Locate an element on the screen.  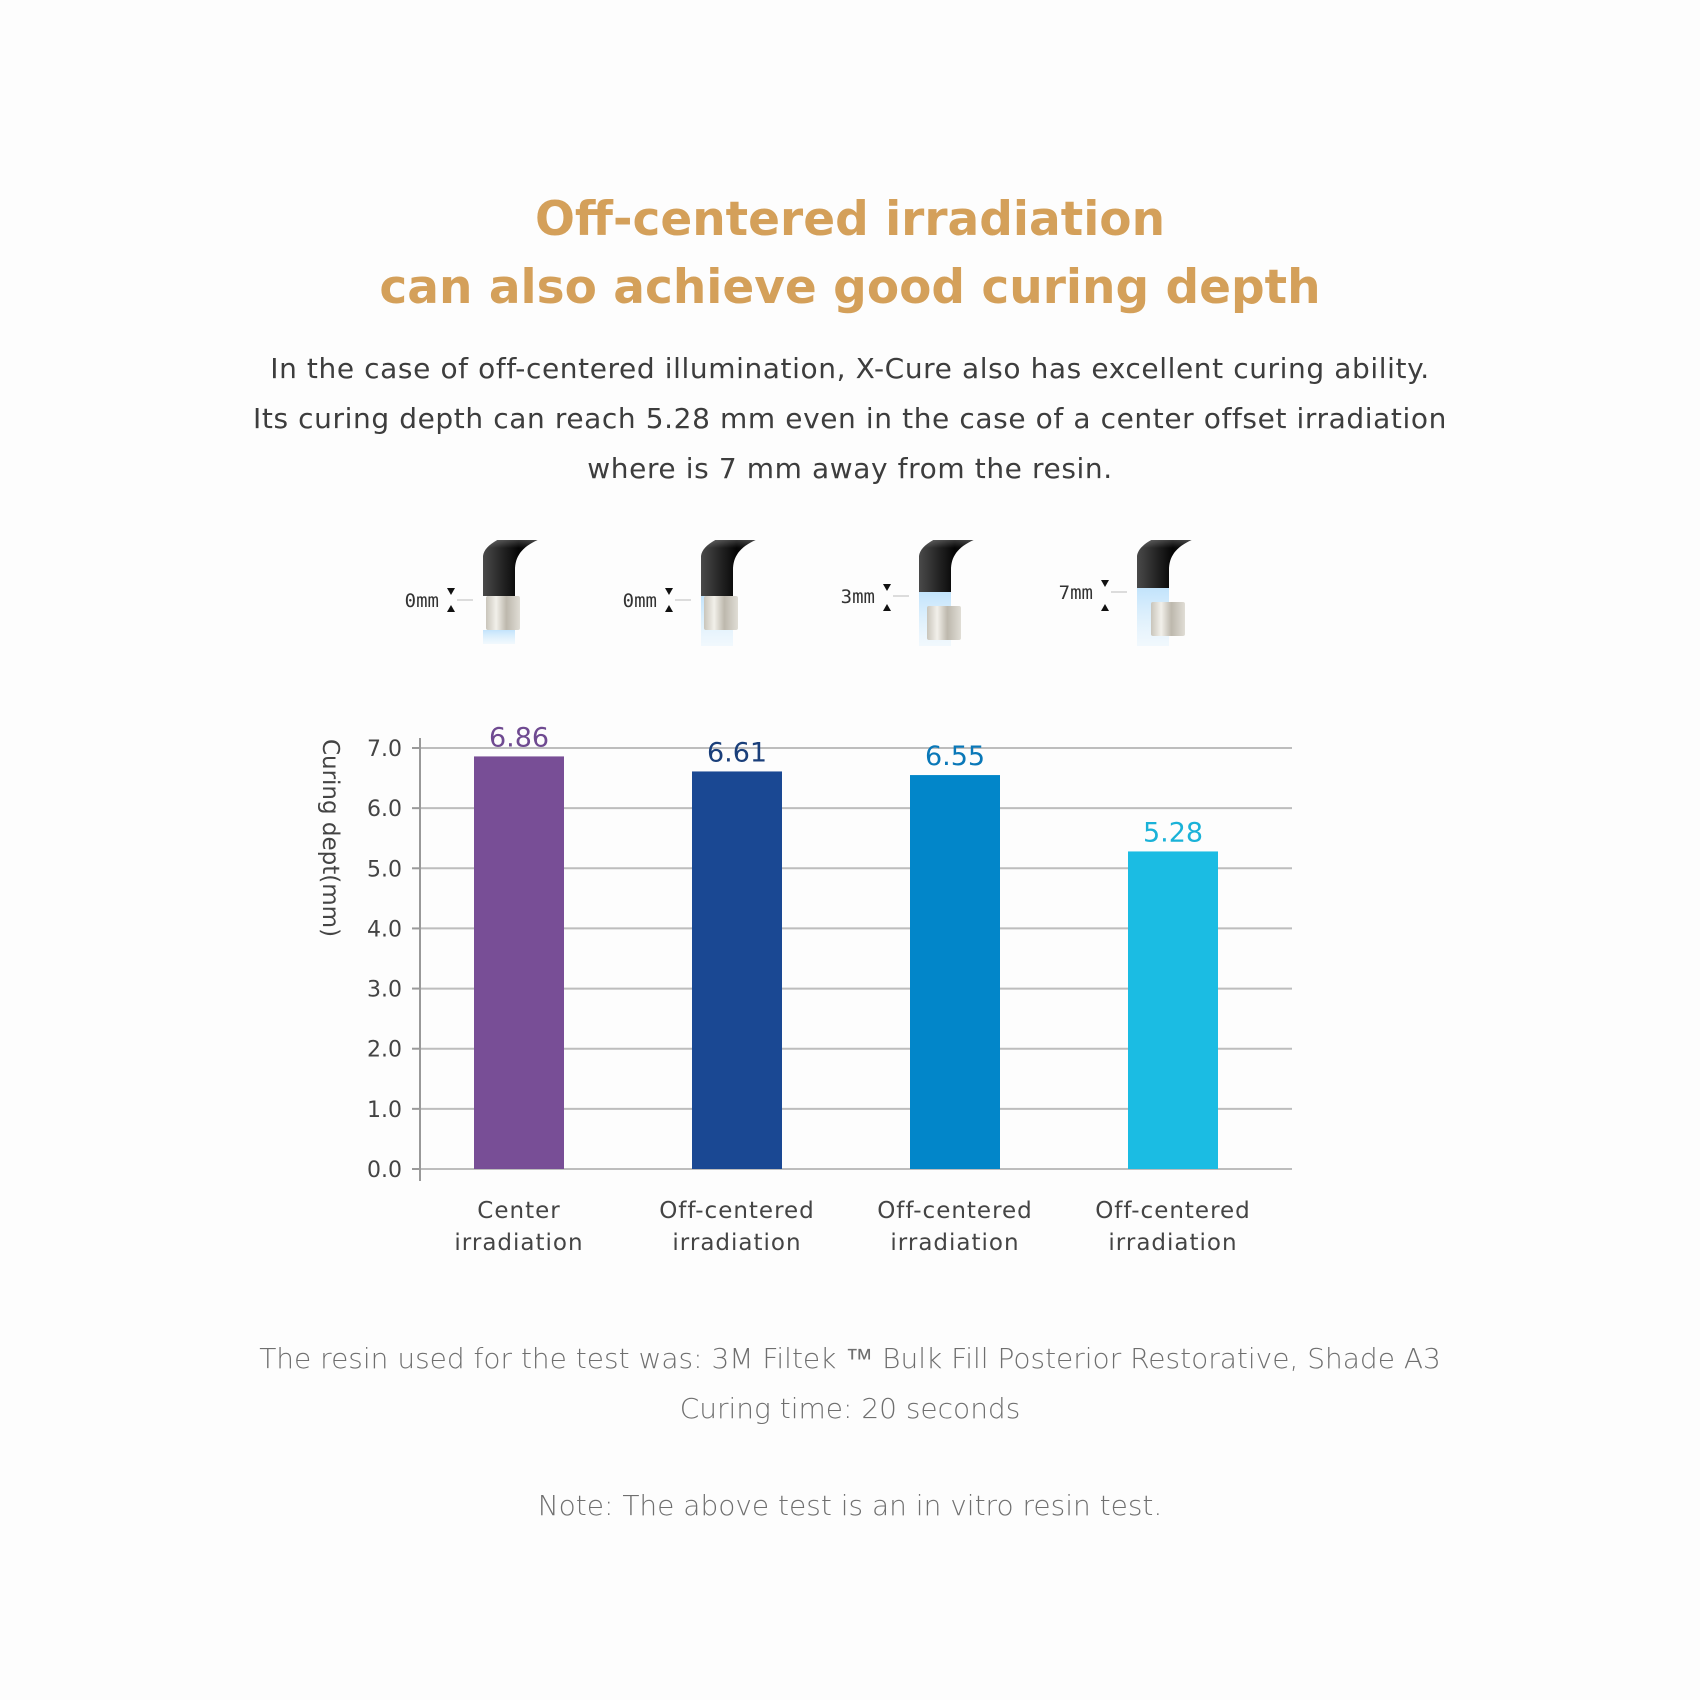
y-tick-label: 1.0 is located at coordinates (384, 1110).